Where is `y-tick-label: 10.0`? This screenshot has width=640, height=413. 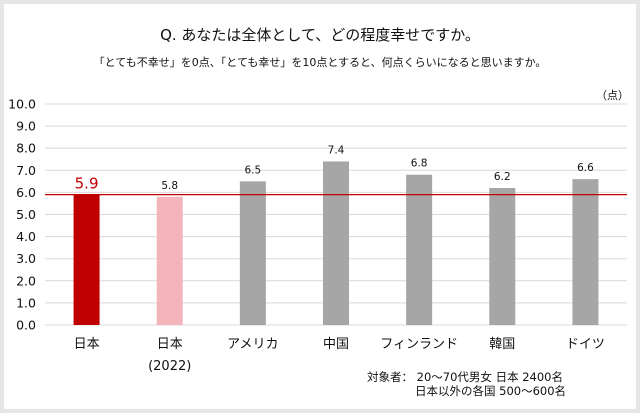 y-tick-label: 10.0 is located at coordinates (22, 104).